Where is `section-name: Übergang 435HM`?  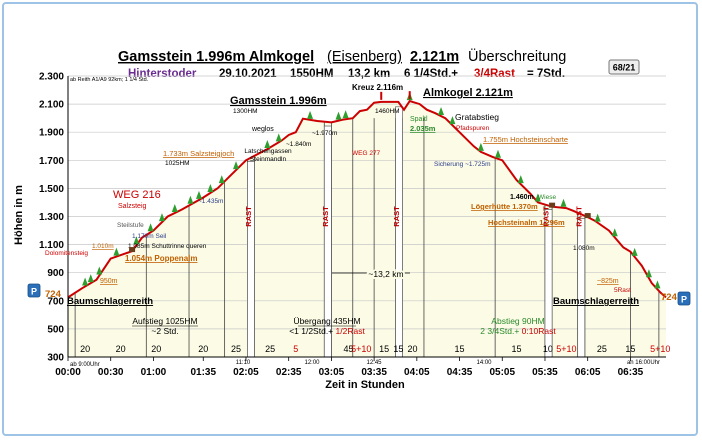
section-name: Übergang 435HM is located at coordinates (326, 321).